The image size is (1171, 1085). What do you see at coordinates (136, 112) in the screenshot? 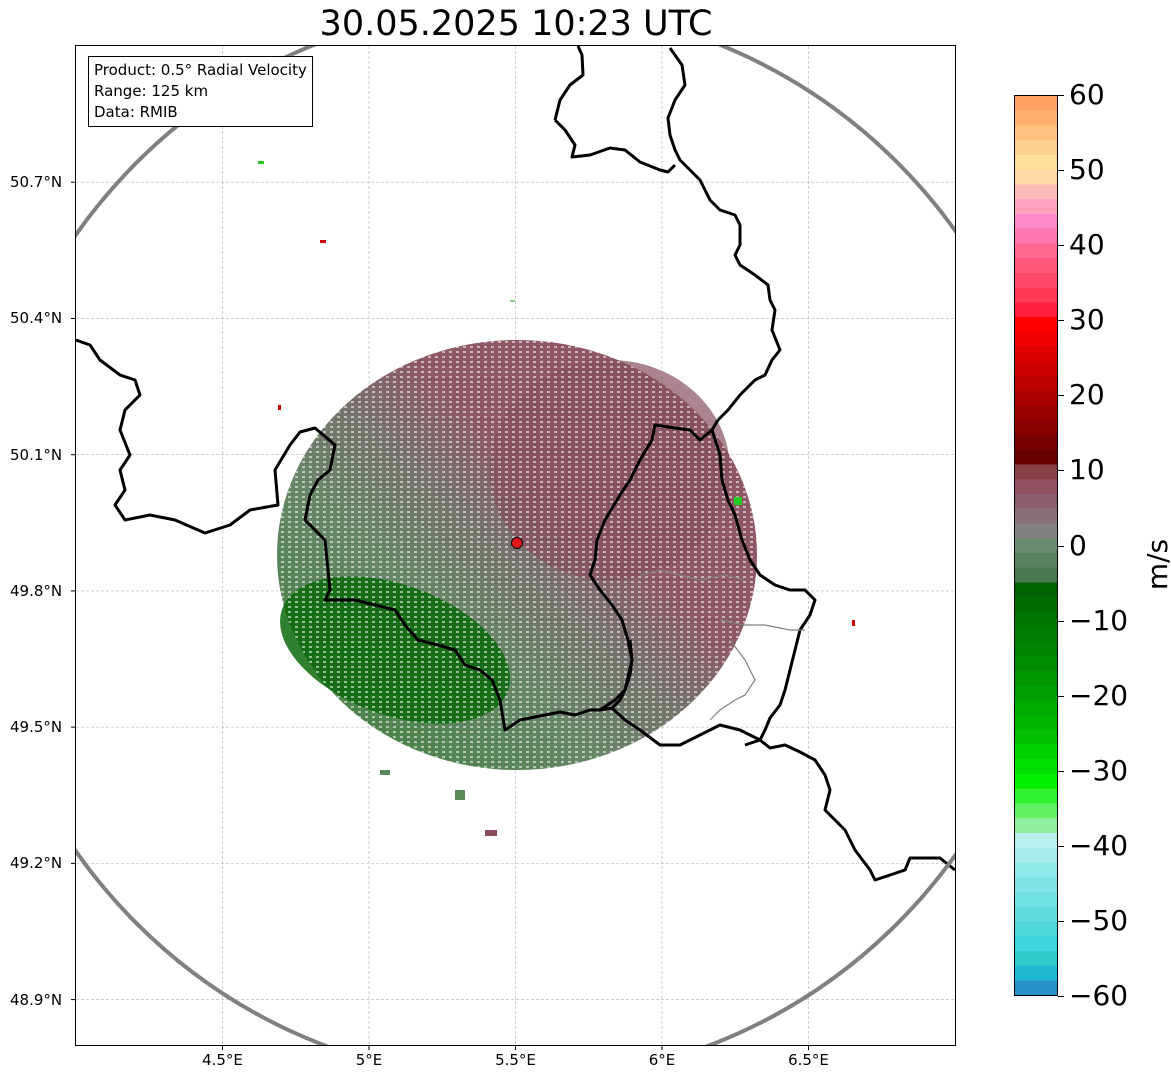
I see `info-data-source: Data: RMIB` at bounding box center [136, 112].